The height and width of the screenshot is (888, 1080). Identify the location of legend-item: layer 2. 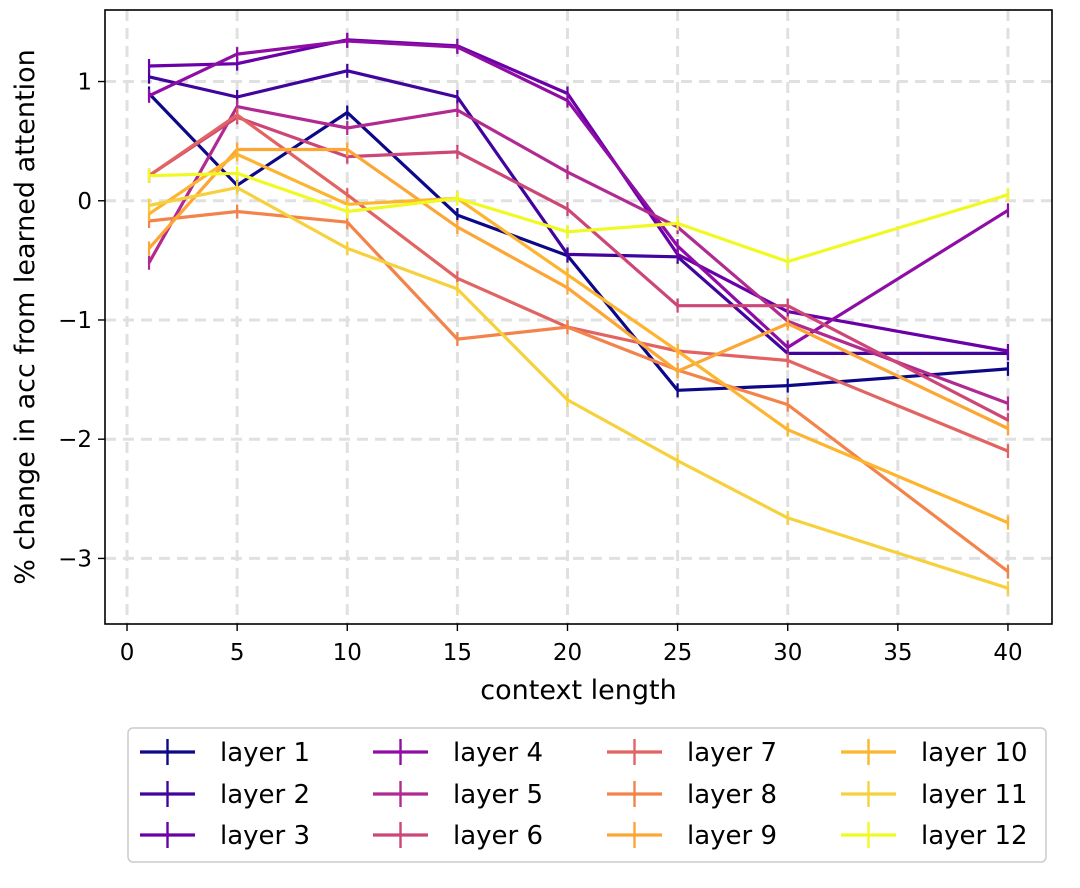
(225, 795).